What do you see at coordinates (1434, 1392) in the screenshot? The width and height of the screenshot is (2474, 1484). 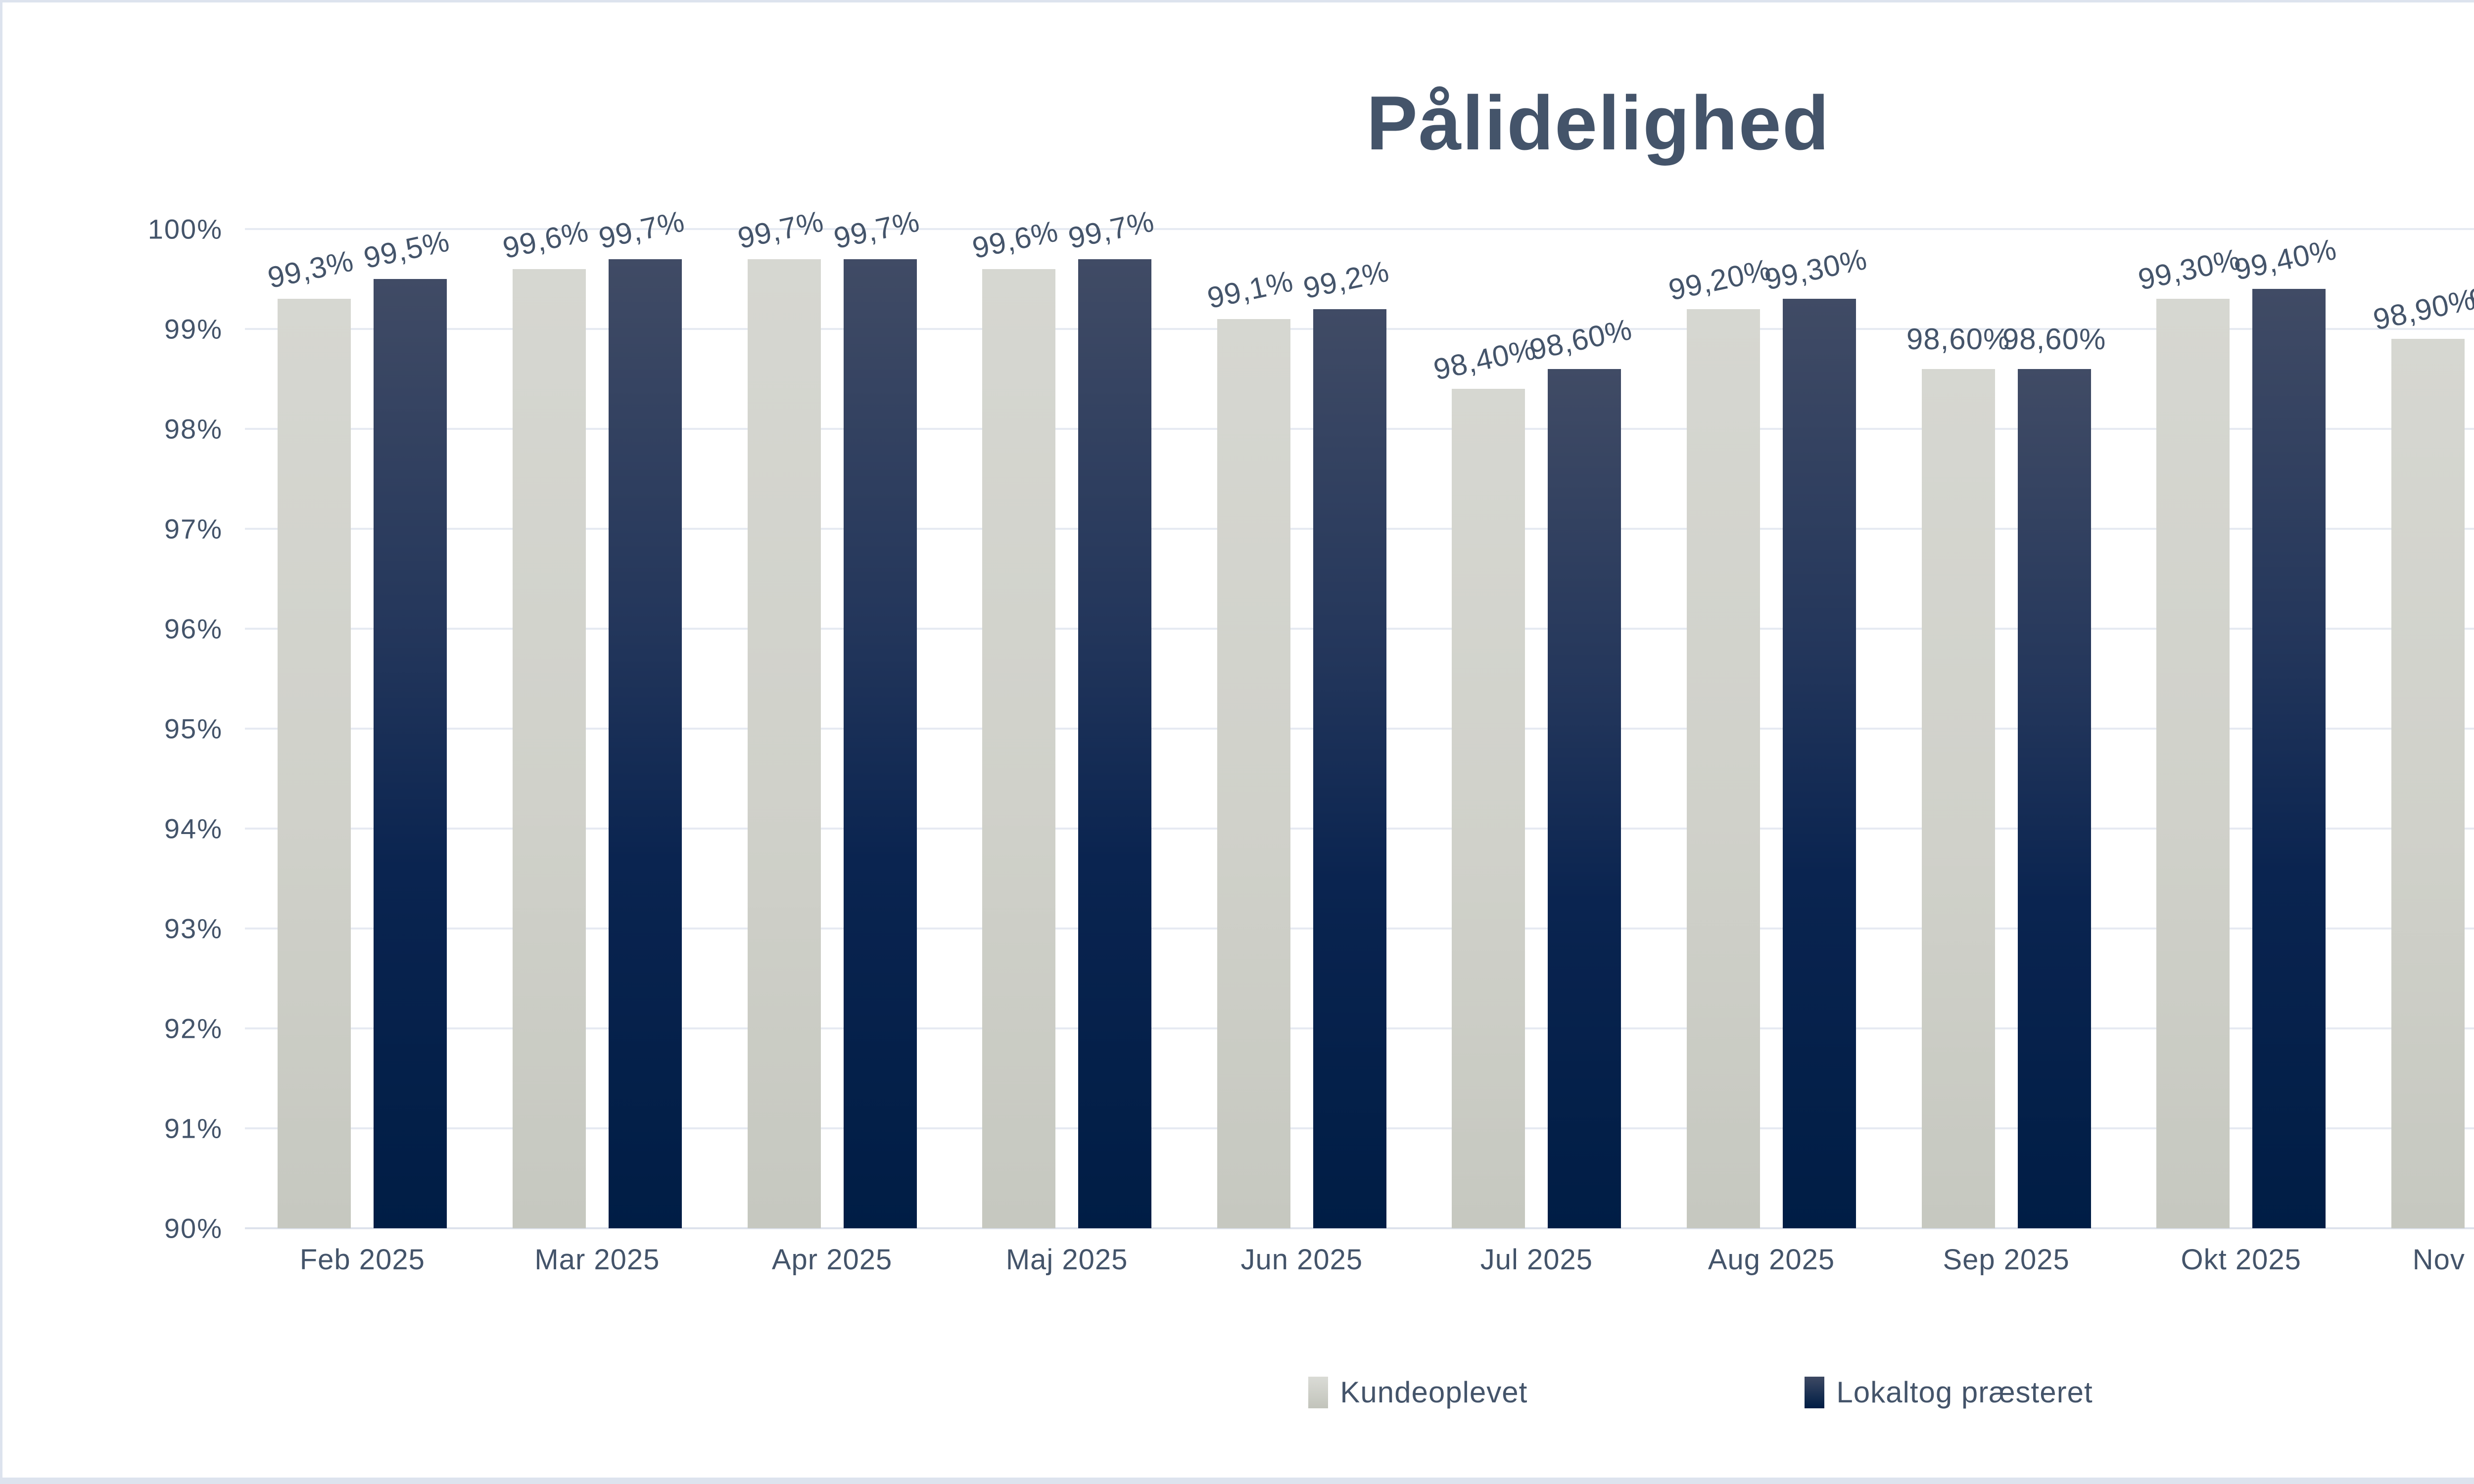 I see `legend-label-kundeoplevet: Kundeoplevet` at bounding box center [1434, 1392].